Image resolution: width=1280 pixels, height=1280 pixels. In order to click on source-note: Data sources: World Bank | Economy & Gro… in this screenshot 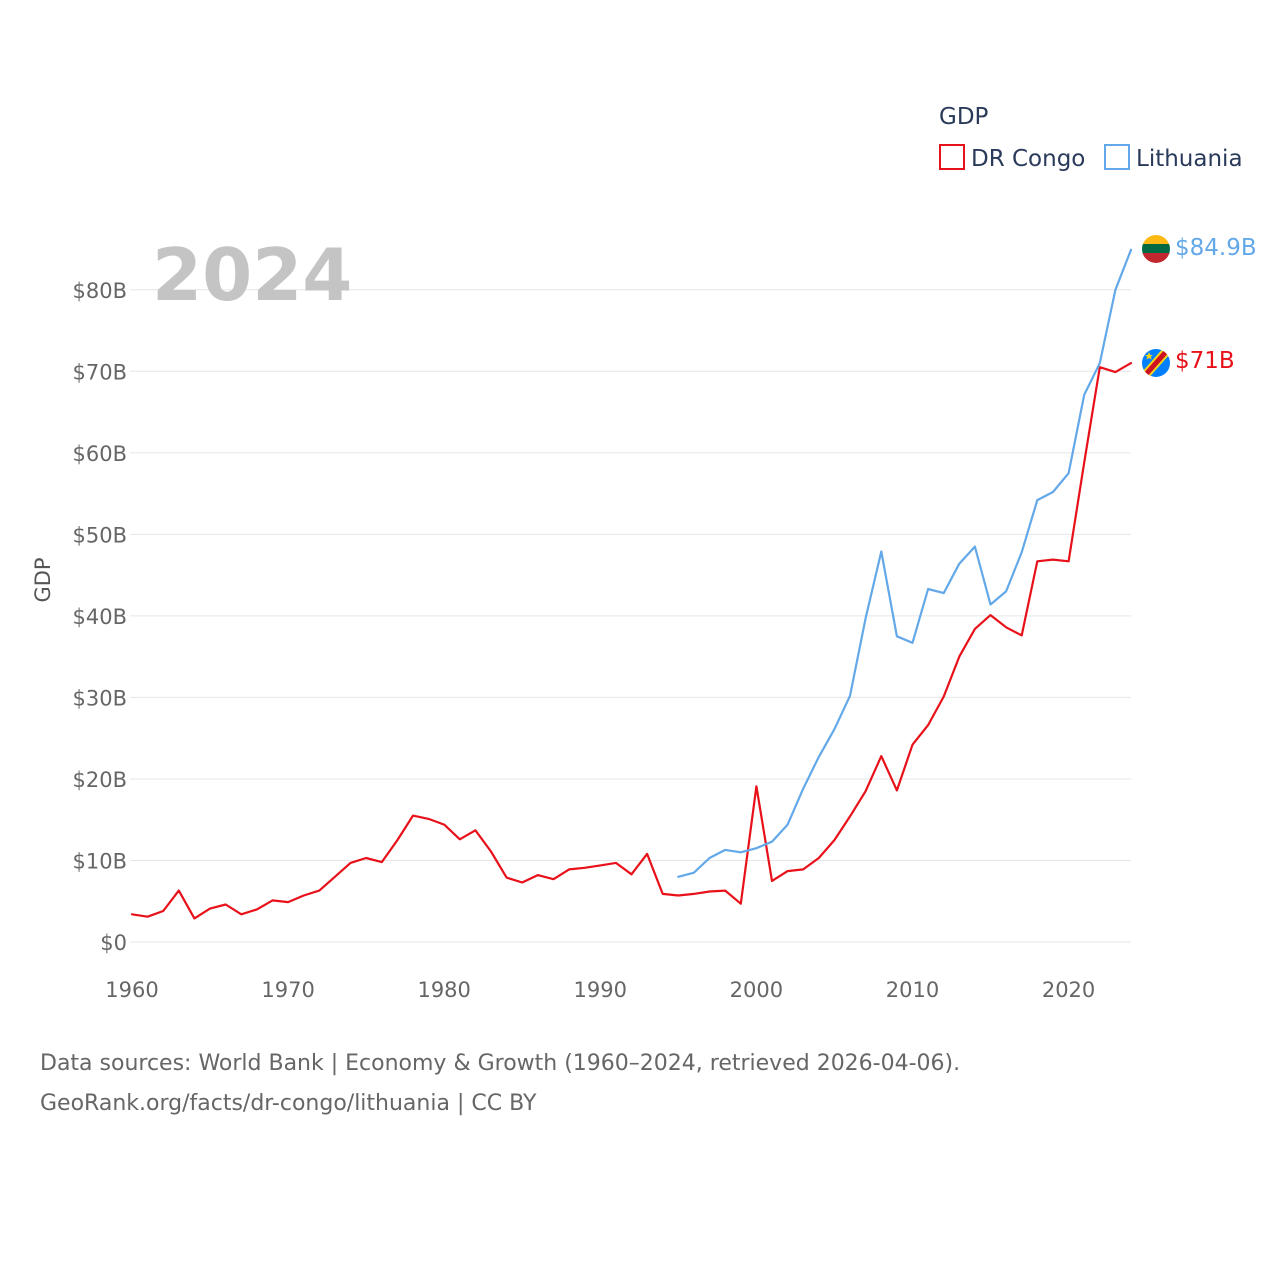, I will do `click(500, 1084)`.